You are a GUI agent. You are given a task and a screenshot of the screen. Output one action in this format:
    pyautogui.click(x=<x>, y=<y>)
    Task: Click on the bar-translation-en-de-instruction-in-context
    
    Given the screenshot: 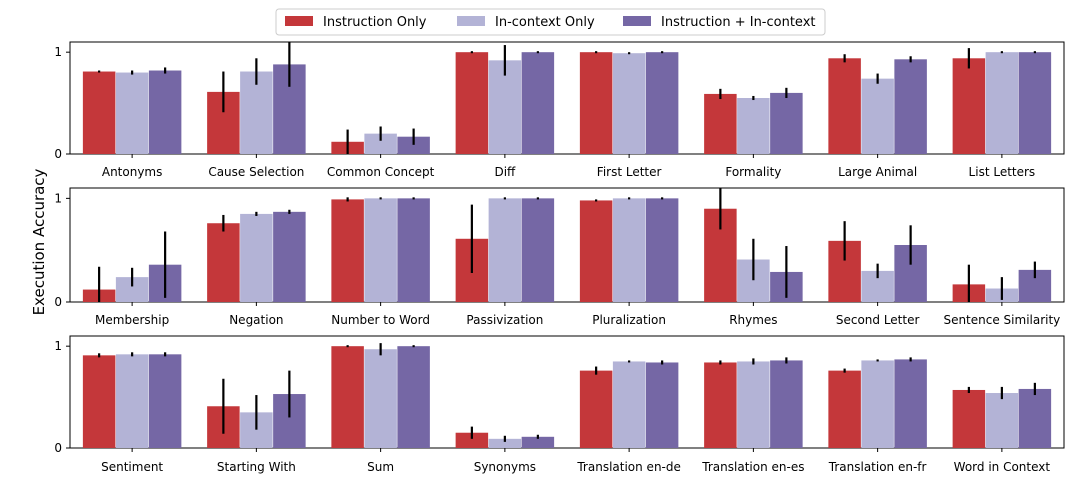 What is the action you would take?
    pyautogui.click(x=662, y=405)
    